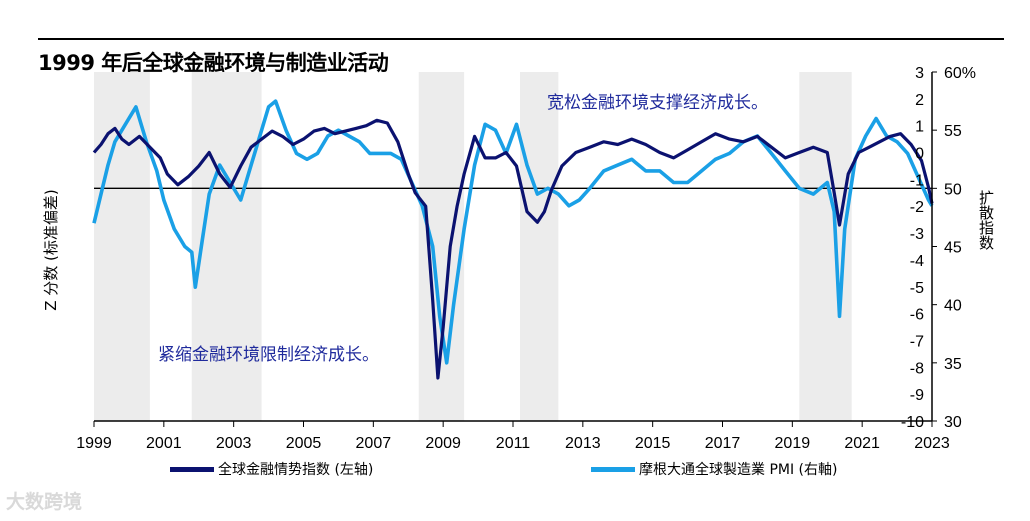 The width and height of the screenshot is (1030, 521). Describe the element at coordinates (917, 180) in the screenshot. I see `y-left-tick-label: -1` at that location.